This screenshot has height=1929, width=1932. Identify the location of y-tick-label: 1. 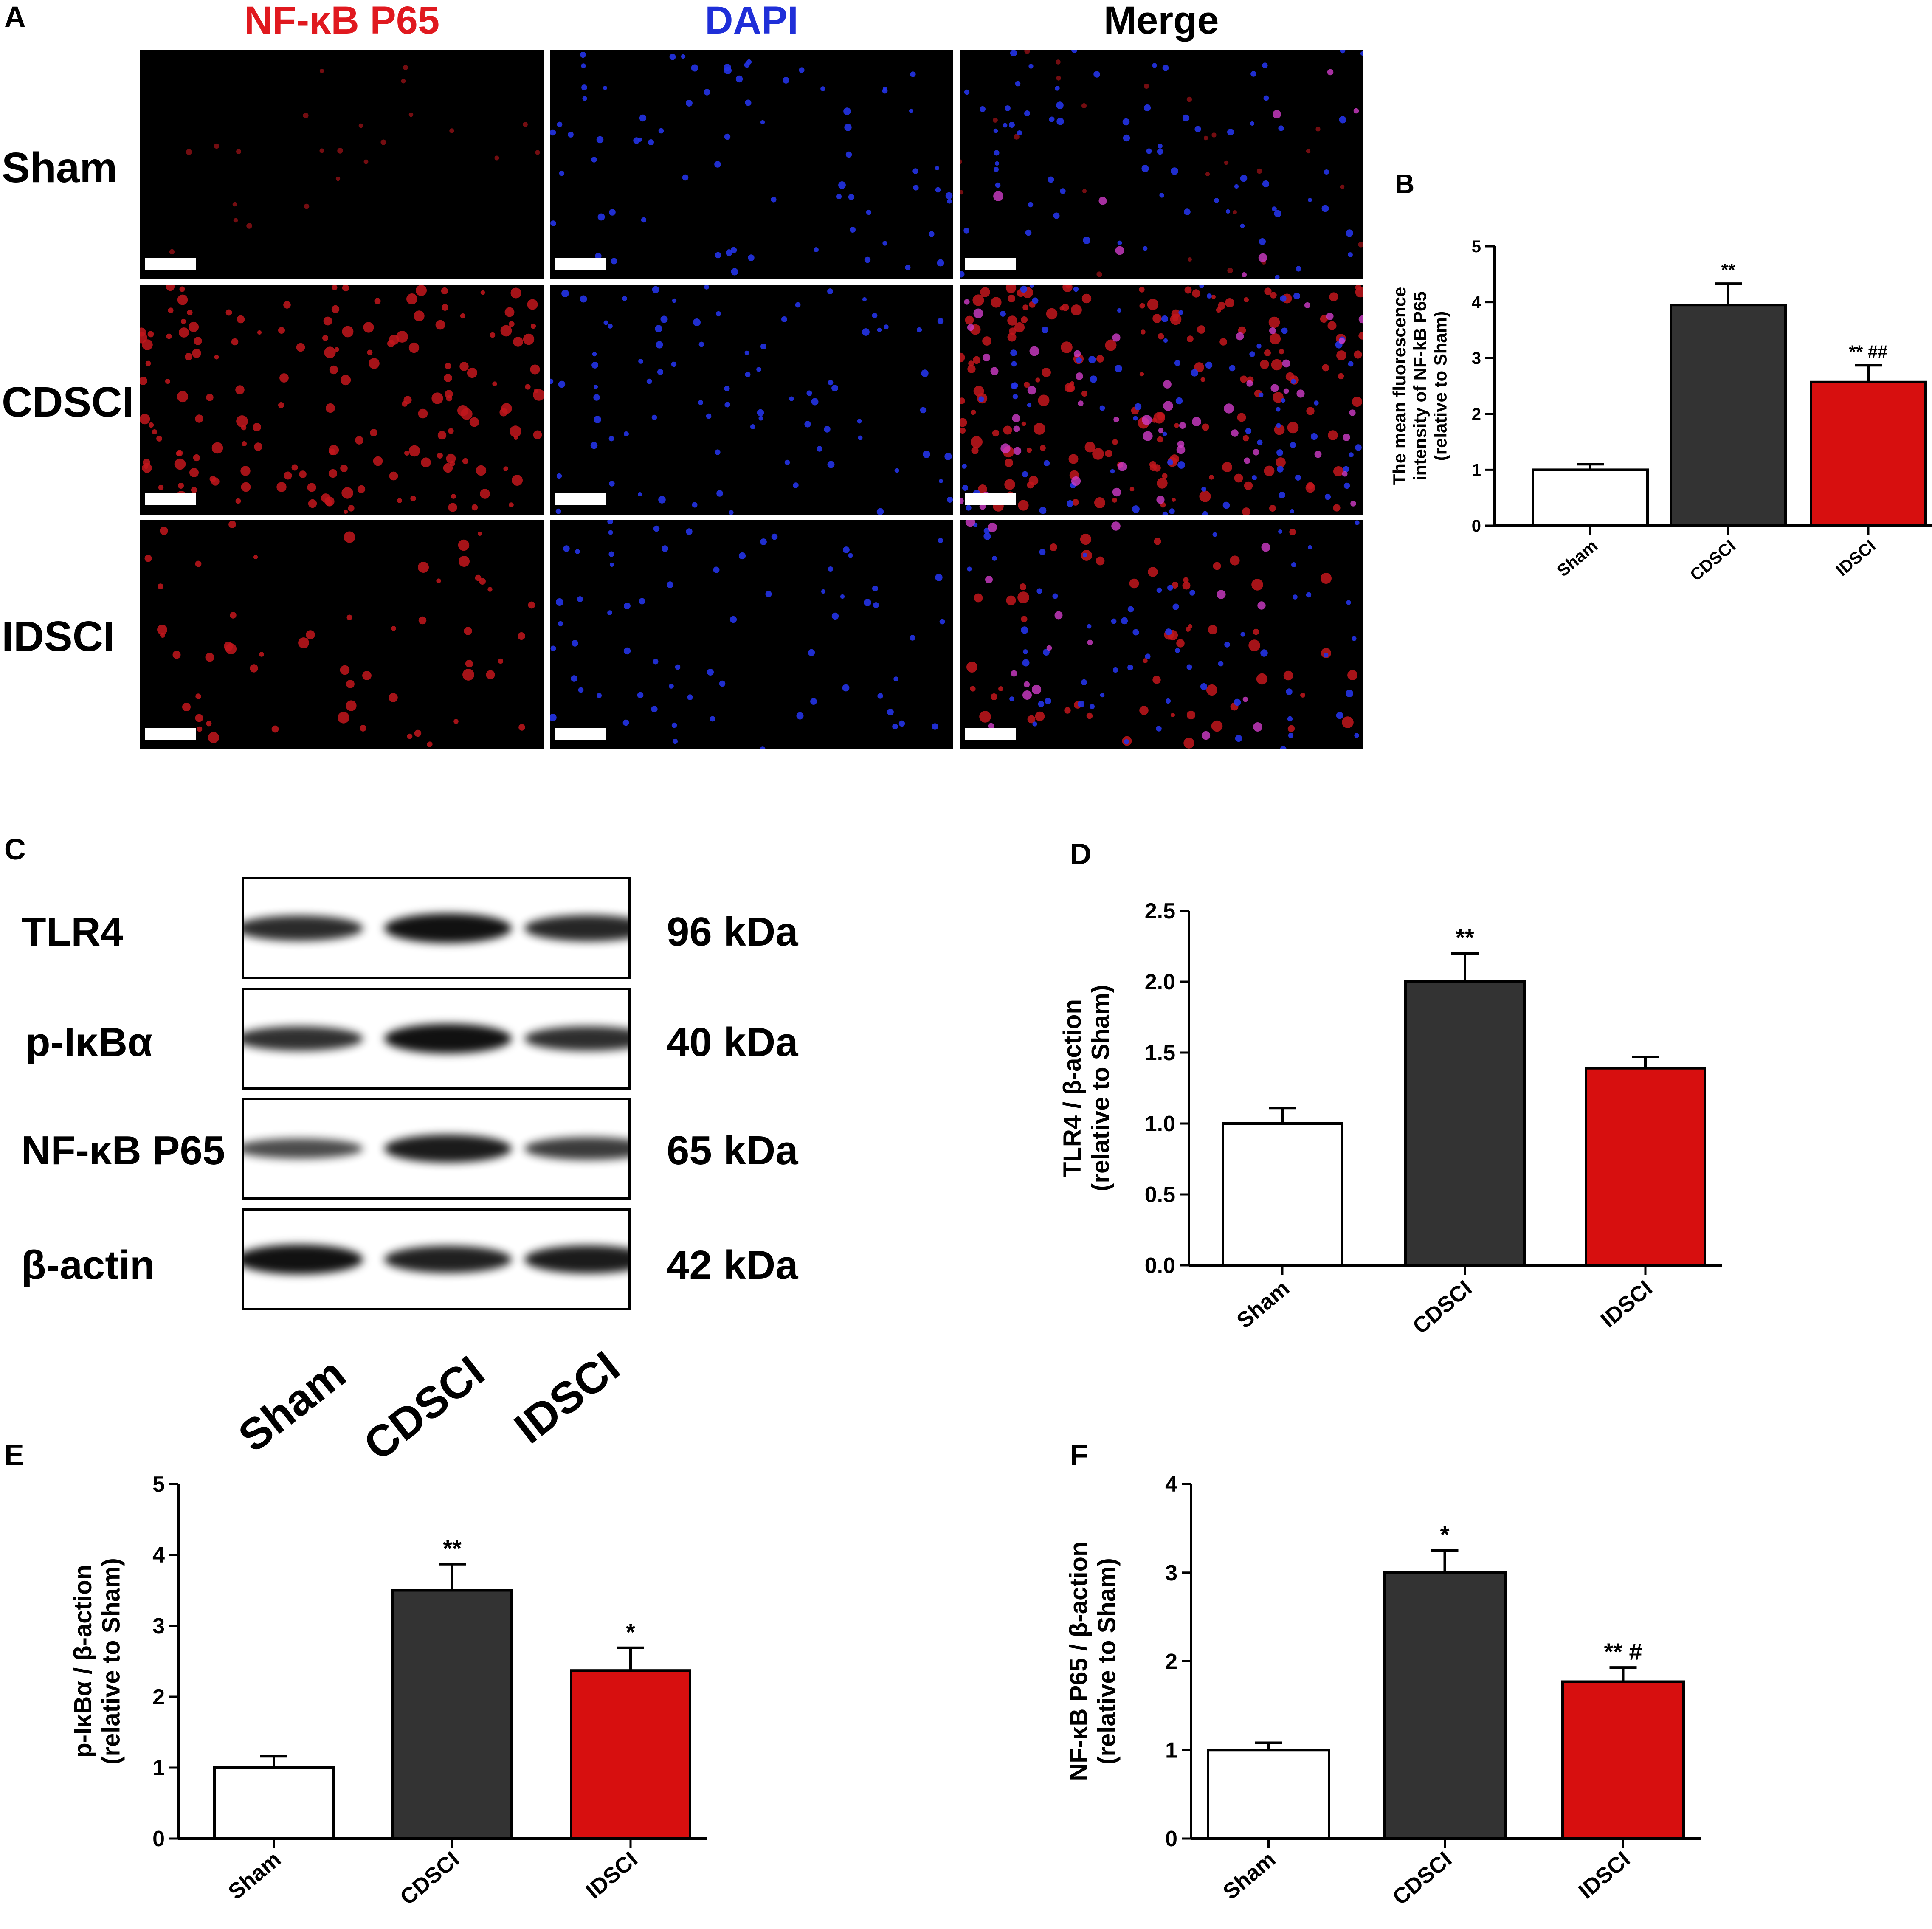
(1476, 470).